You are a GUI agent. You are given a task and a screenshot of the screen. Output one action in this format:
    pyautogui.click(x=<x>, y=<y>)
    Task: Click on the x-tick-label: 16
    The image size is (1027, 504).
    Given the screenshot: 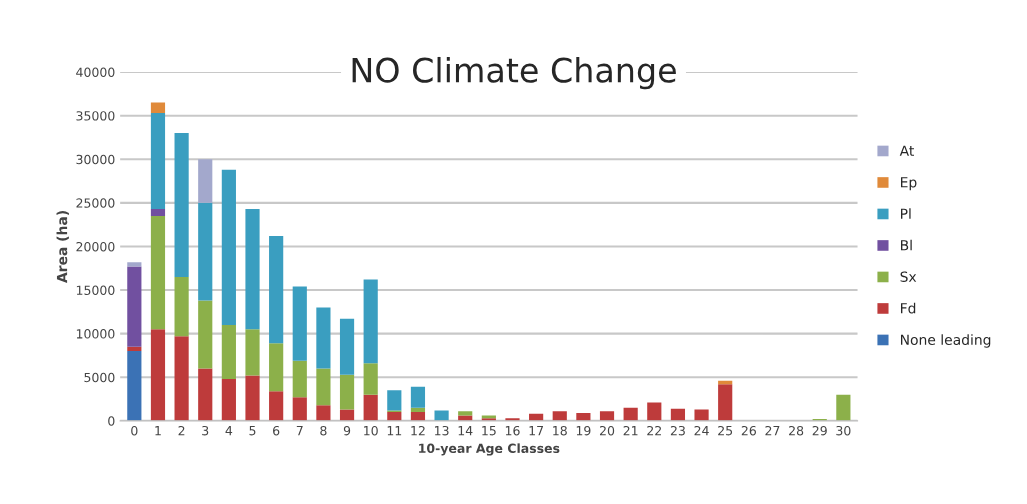 What is the action you would take?
    pyautogui.click(x=512, y=430)
    